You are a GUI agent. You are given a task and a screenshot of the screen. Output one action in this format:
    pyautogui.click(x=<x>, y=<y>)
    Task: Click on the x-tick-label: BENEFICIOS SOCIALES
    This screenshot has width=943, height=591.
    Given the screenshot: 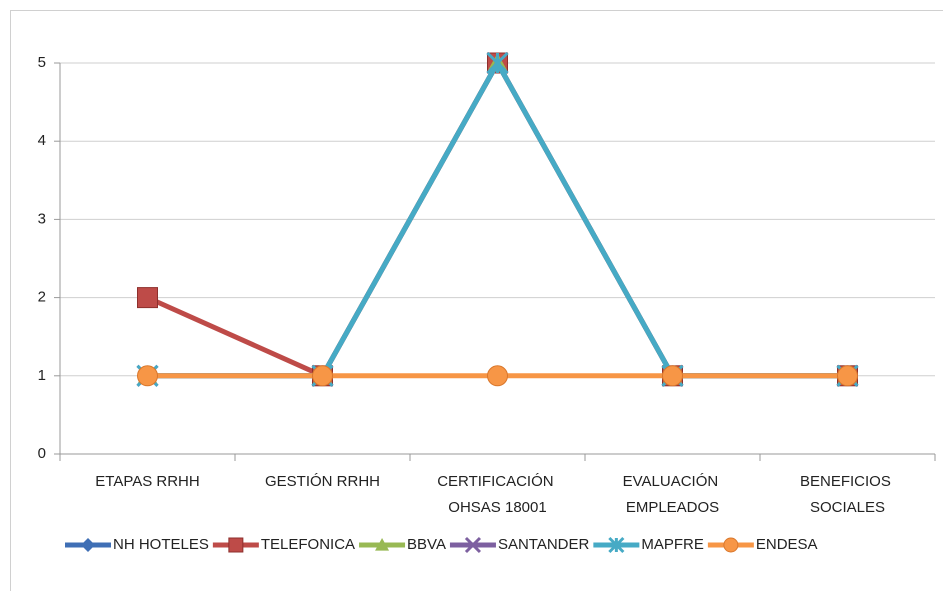 What is the action you would take?
    pyautogui.click(x=847, y=494)
    